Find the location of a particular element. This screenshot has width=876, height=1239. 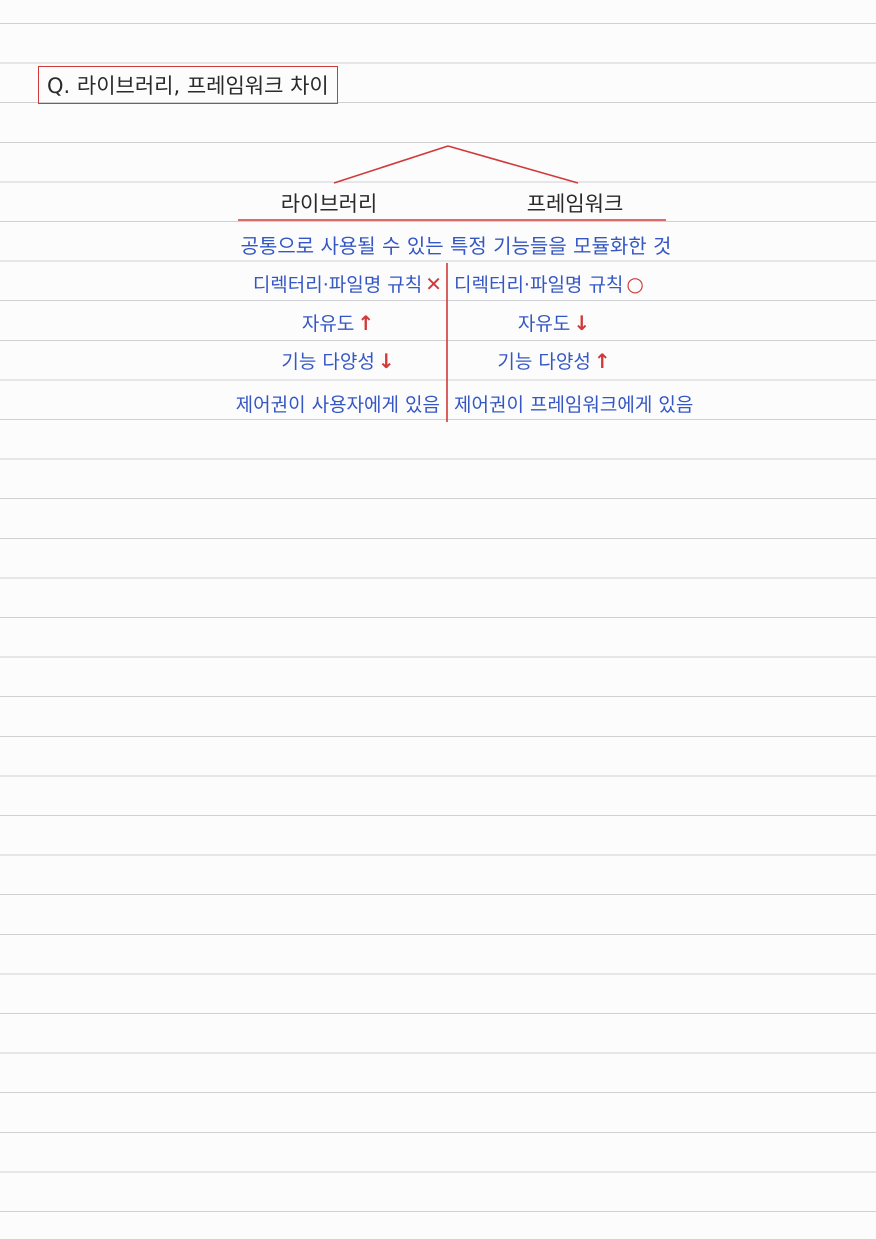

library-directory-rule: 디렉터리·파일명 규칙 ✕ is located at coordinates (340, 283).